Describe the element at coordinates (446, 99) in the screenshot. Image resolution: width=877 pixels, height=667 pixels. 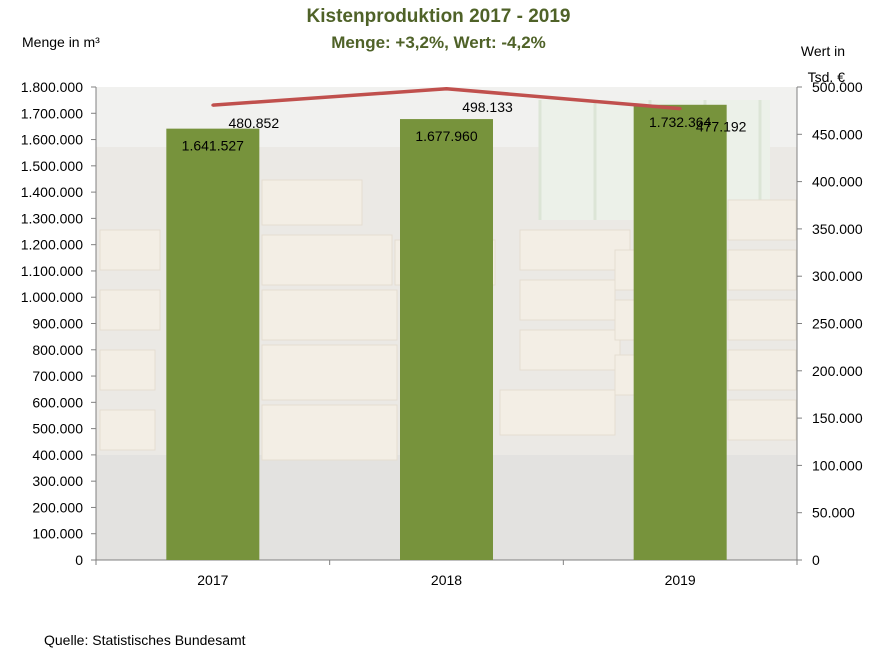
I see `line-series` at that location.